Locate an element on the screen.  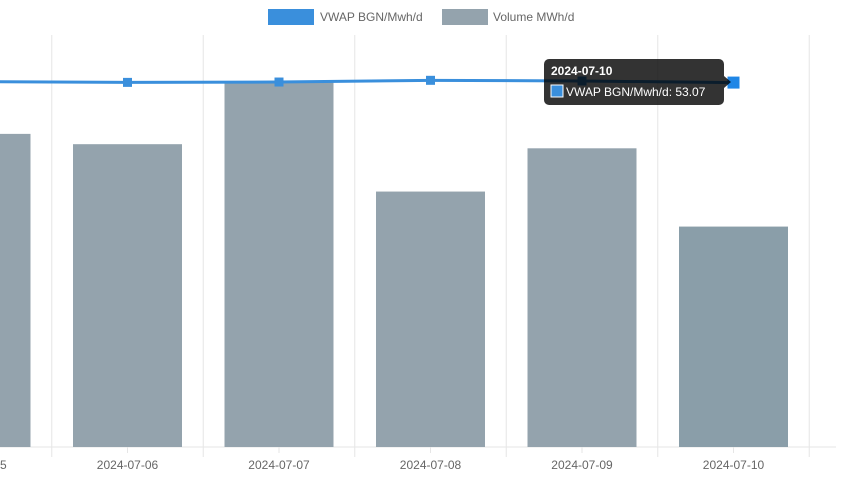
legend-item-volume: Volume MWh/d is located at coordinates (508, 17).